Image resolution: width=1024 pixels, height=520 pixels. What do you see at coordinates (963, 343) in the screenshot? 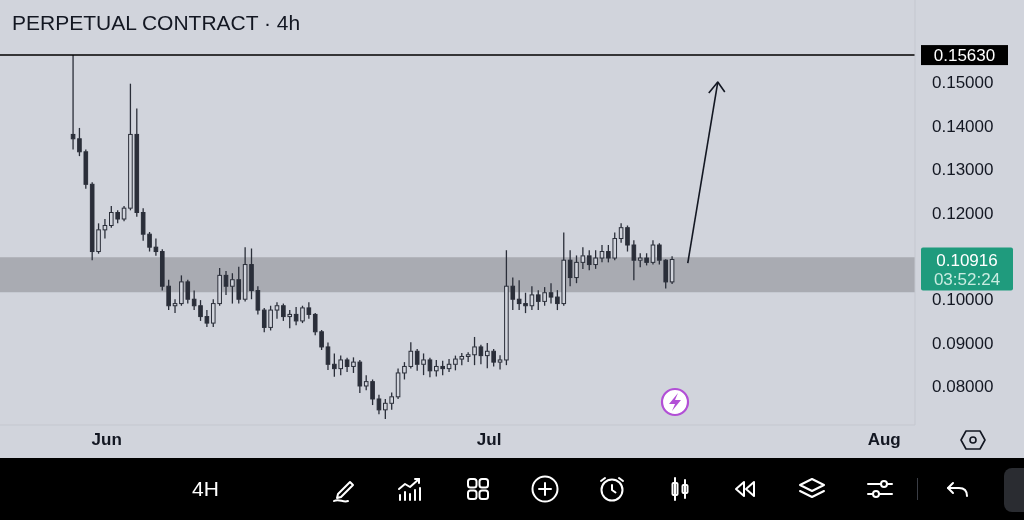
I see `y-tick-label: 0.09000` at bounding box center [963, 343].